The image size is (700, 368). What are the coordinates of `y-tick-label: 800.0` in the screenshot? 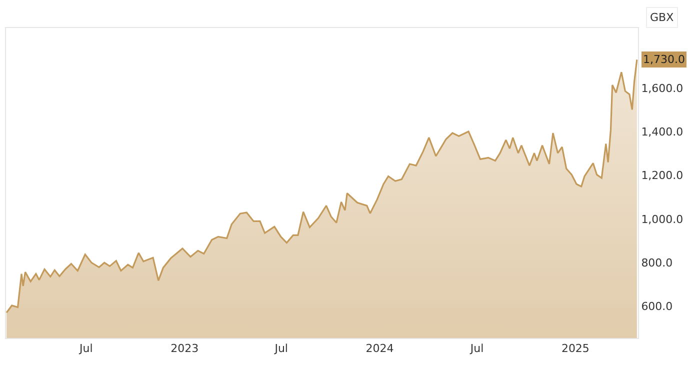 It's located at (657, 263).